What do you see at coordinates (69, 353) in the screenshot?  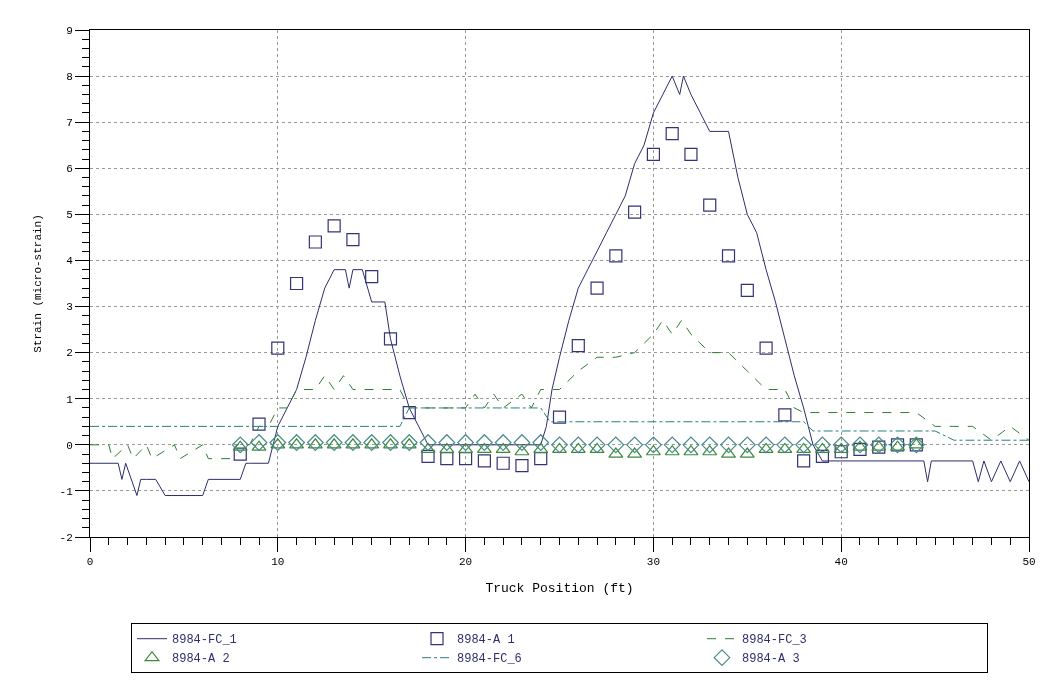 I see `y-tick-label: 2` at bounding box center [69, 353].